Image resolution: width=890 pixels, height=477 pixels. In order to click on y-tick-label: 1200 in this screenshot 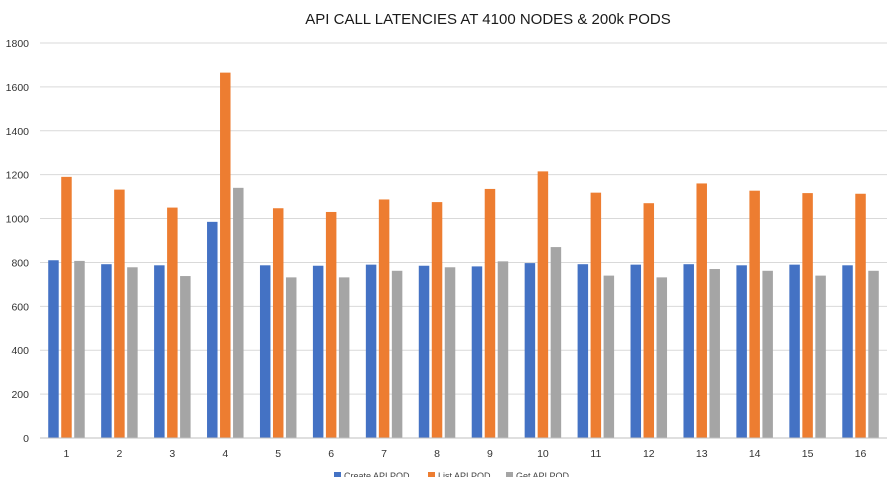, I will do `click(18, 176)`.